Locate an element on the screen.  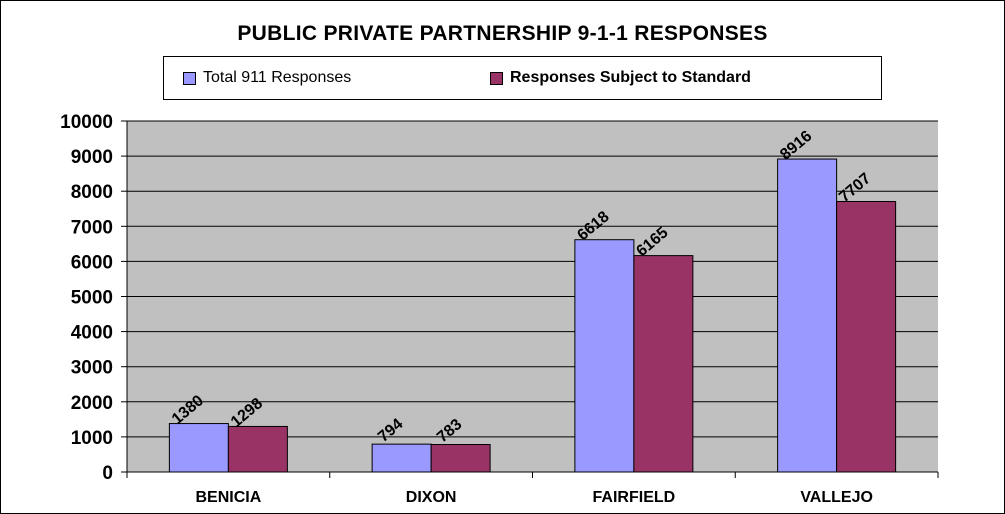
x-tick-label: DIXON is located at coordinates (431, 497).